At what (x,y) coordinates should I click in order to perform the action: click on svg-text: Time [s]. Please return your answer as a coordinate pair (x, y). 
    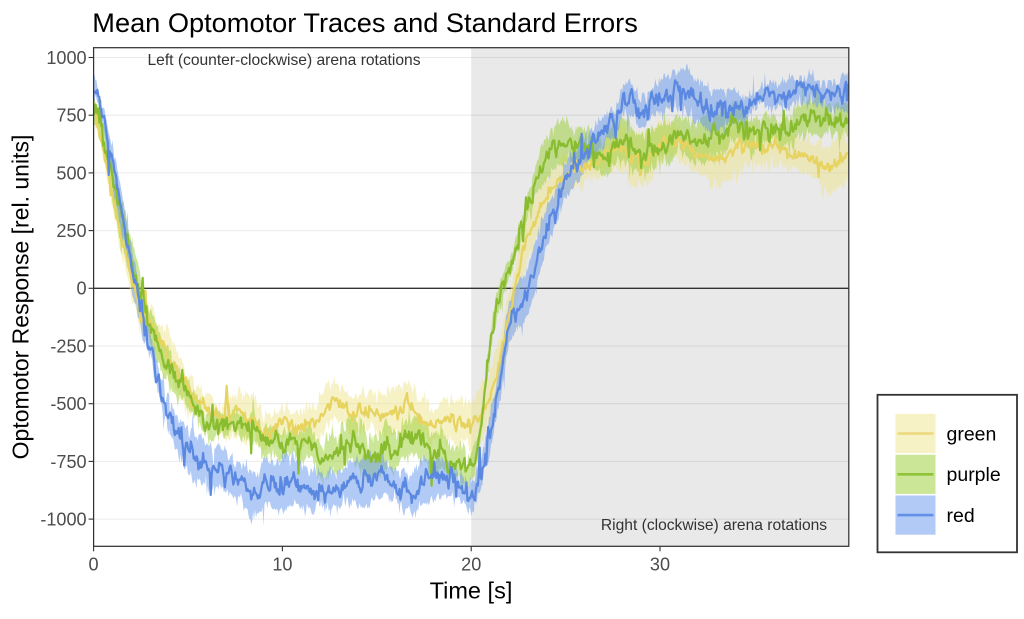
    Looking at the image, I should click on (471, 590).